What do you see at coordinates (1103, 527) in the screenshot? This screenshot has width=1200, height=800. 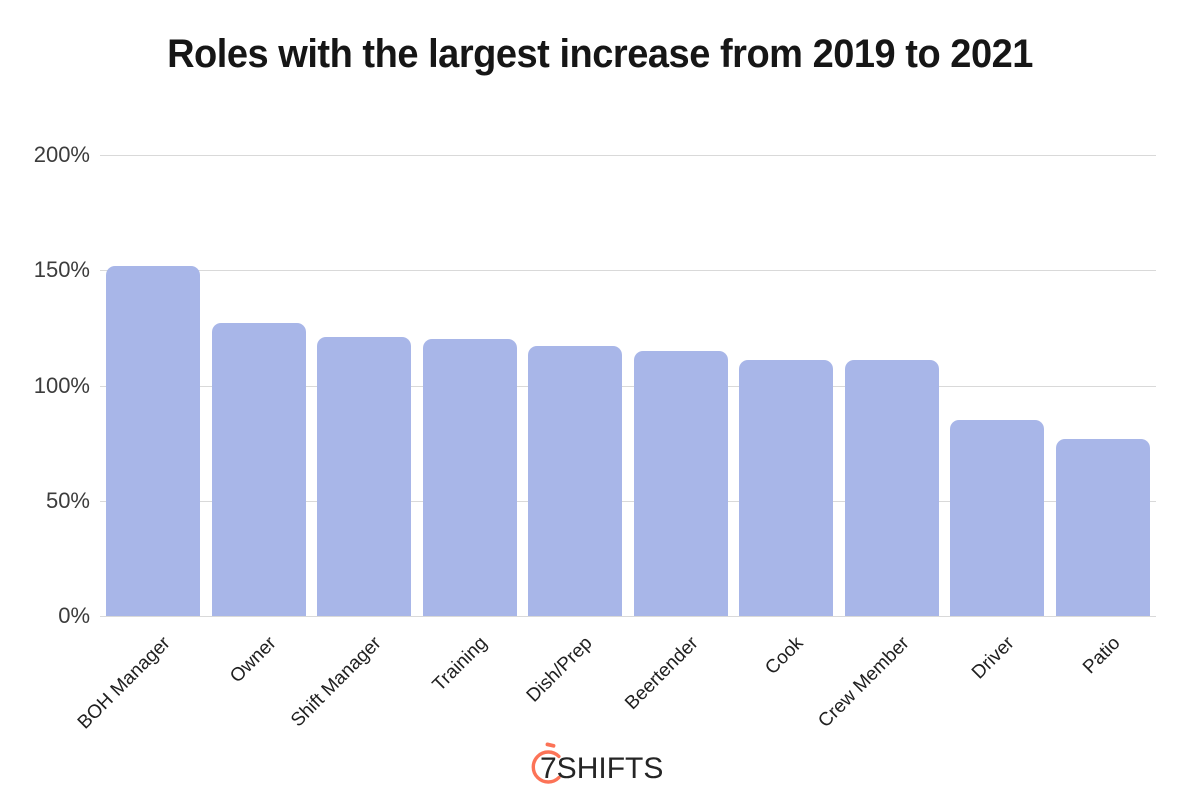 I see `bar-patio` at bounding box center [1103, 527].